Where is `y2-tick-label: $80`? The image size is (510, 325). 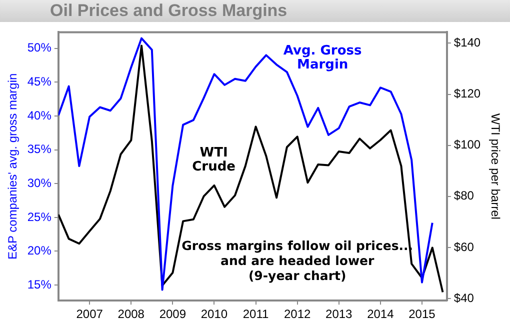 y2-tick-label: $80 is located at coordinates (464, 195).